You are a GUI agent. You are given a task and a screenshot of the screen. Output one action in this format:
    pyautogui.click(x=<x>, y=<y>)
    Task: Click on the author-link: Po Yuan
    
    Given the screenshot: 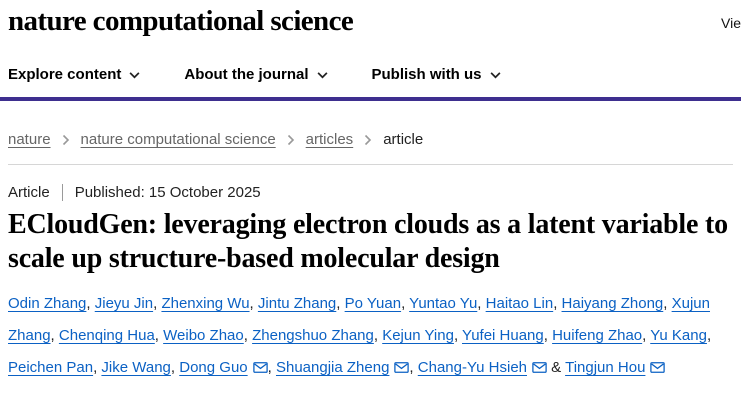 What is the action you would take?
    pyautogui.click(x=373, y=304)
    